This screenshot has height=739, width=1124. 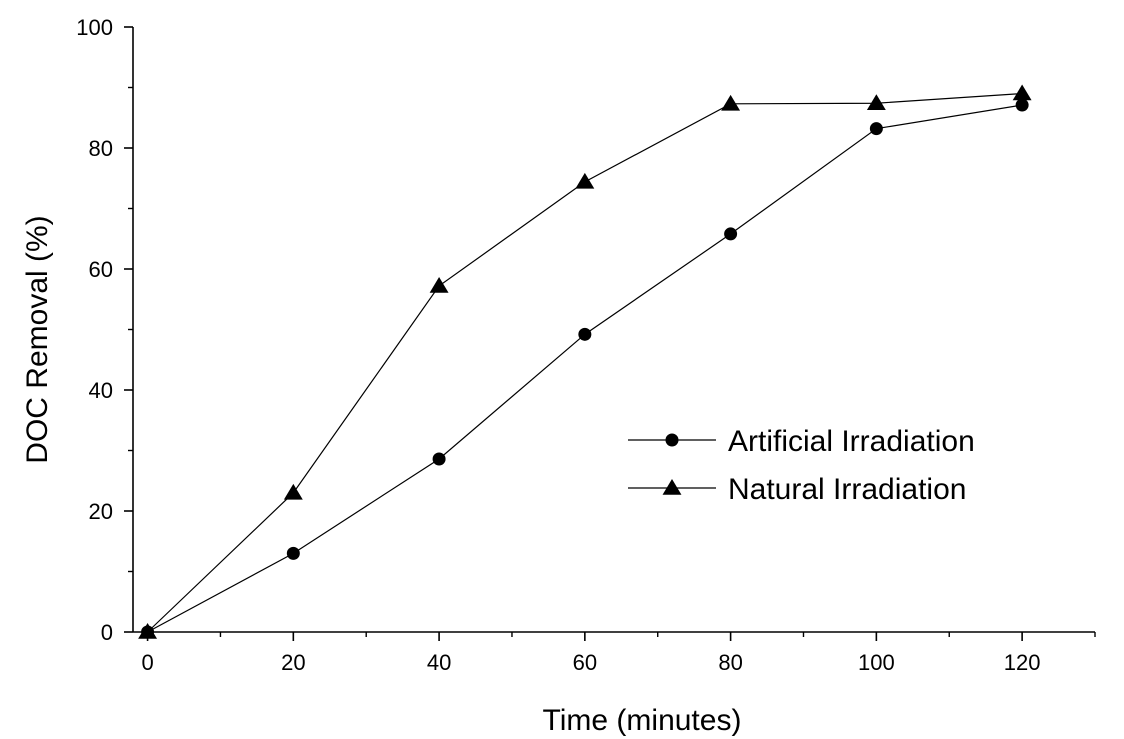 I want to click on x-tick-label: 120, so click(x=1022, y=662).